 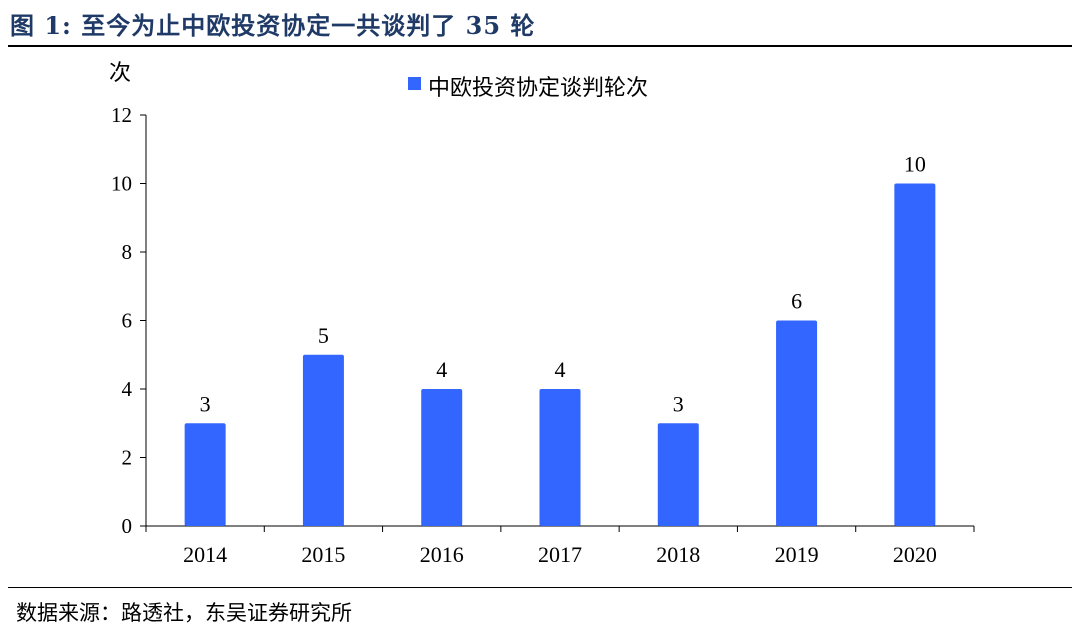 What do you see at coordinates (538, 87) in the screenshot?
I see `legend-label: 中欧投资协定谈判轮次` at bounding box center [538, 87].